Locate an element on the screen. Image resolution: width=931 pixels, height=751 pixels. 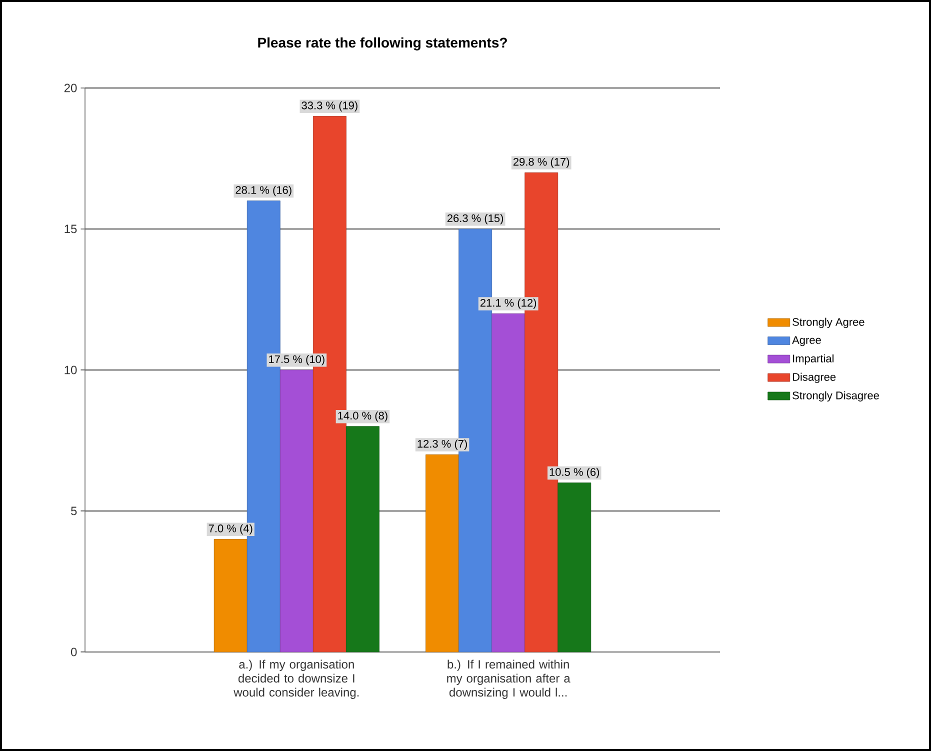
y-tick-label: 10 is located at coordinates (70, 370).